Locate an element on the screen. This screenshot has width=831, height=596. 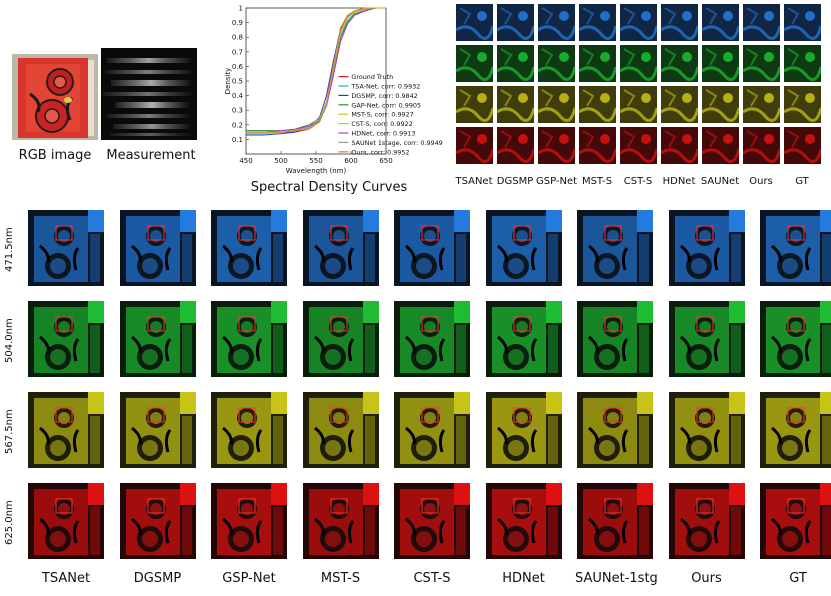
method-label: GT is located at coordinates (798, 578).